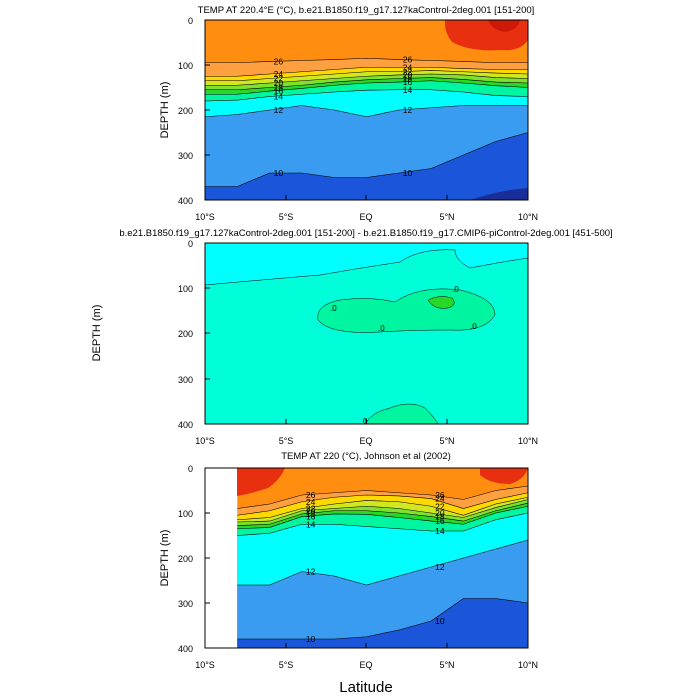  What do you see at coordinates (194, 334) in the screenshot?
I see `panel-2-yticks: 0 100 200 300 400` at bounding box center [194, 334].